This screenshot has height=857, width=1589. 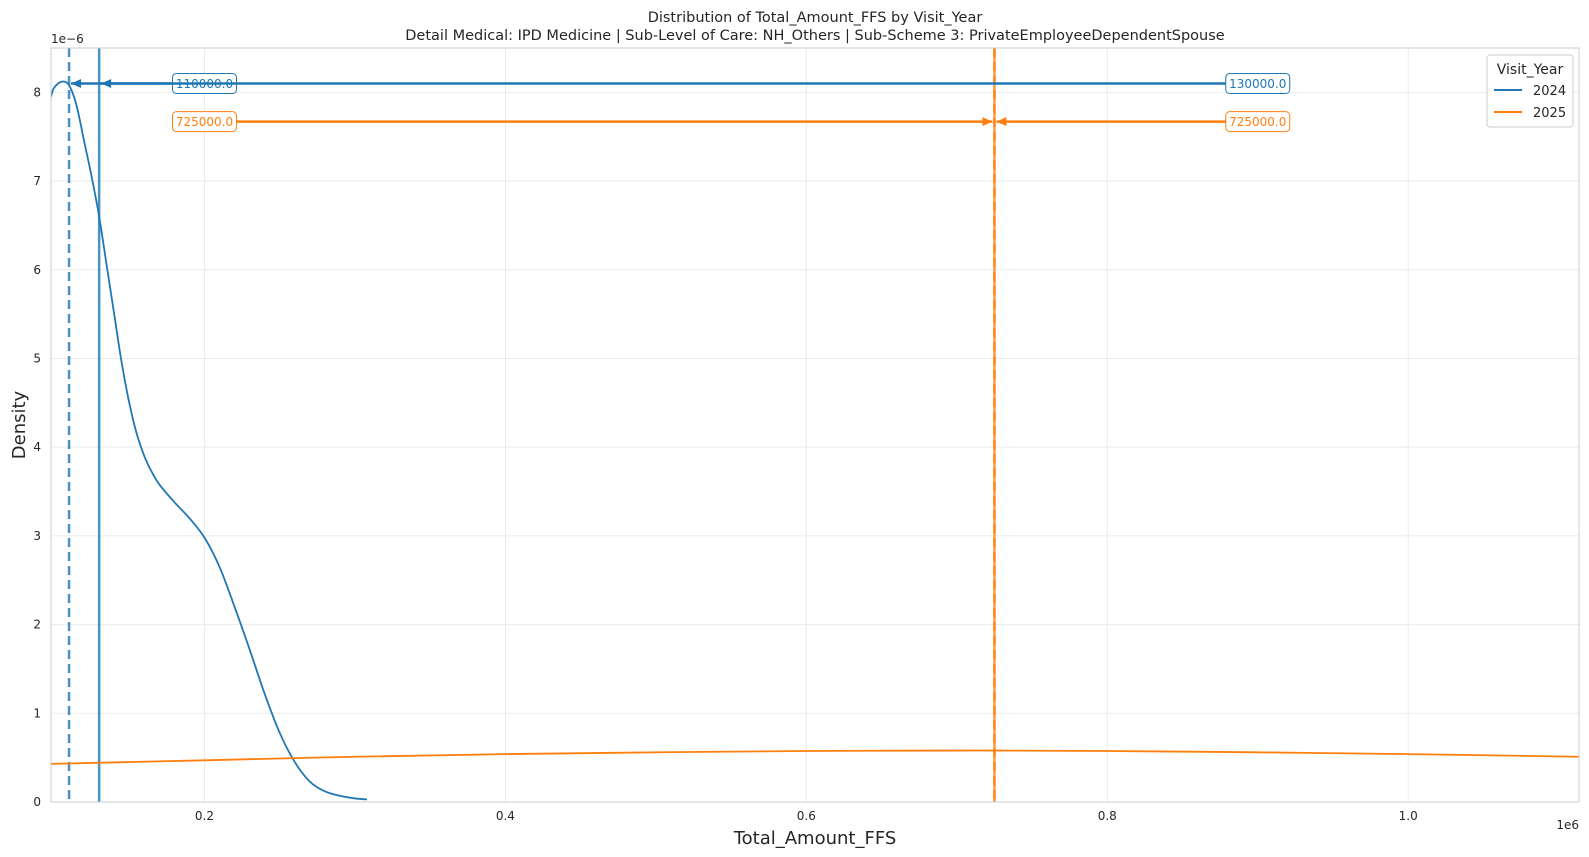 I want to click on legend-title: Visit_Year, so click(x=1530, y=70).